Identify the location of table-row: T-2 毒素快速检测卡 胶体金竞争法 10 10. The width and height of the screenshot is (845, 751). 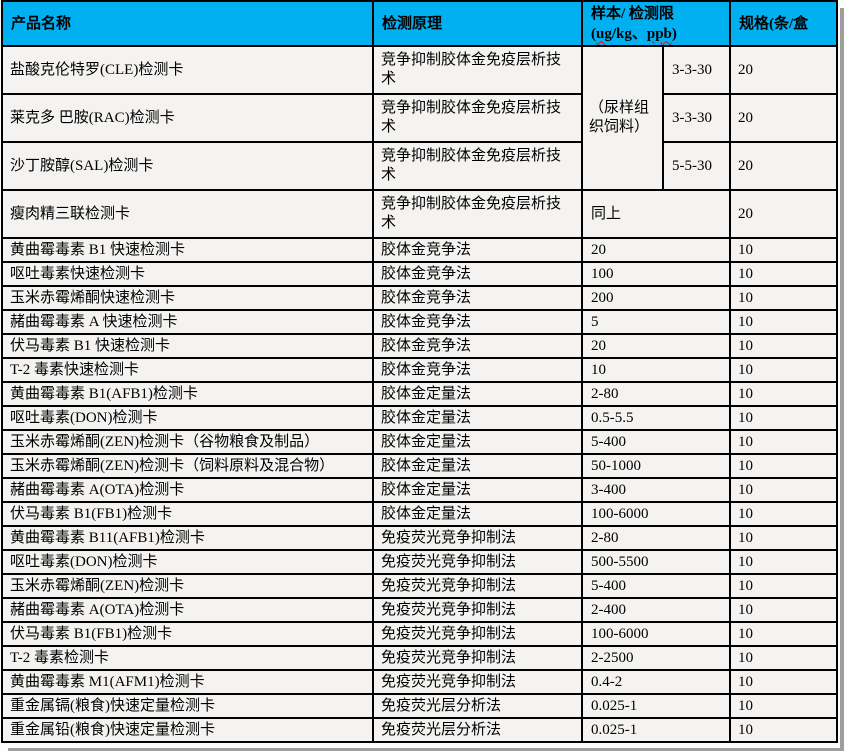
(420, 370).